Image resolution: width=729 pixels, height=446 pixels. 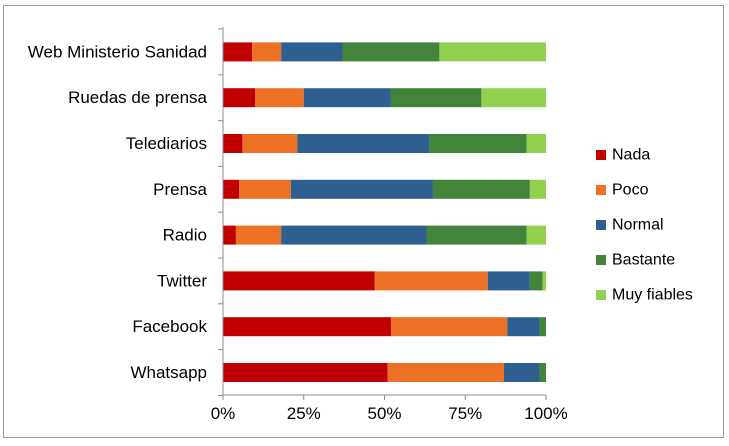 I want to click on legend-label-nada: Nada, so click(x=631, y=155).